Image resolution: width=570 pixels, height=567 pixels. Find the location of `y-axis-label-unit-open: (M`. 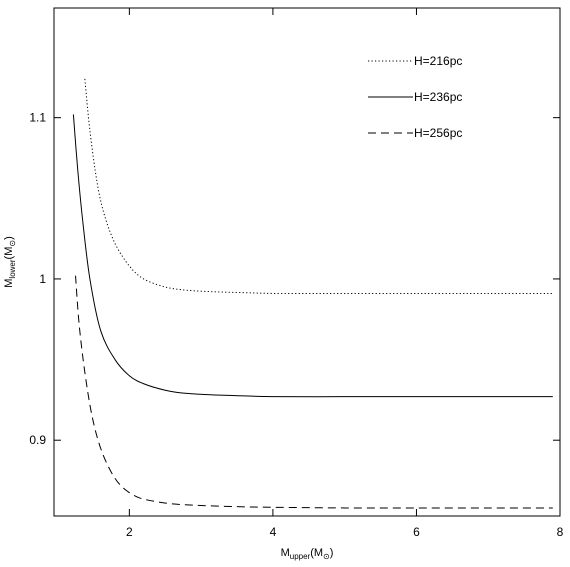

y-axis-label-unit-open: (M is located at coordinates (9, 253).